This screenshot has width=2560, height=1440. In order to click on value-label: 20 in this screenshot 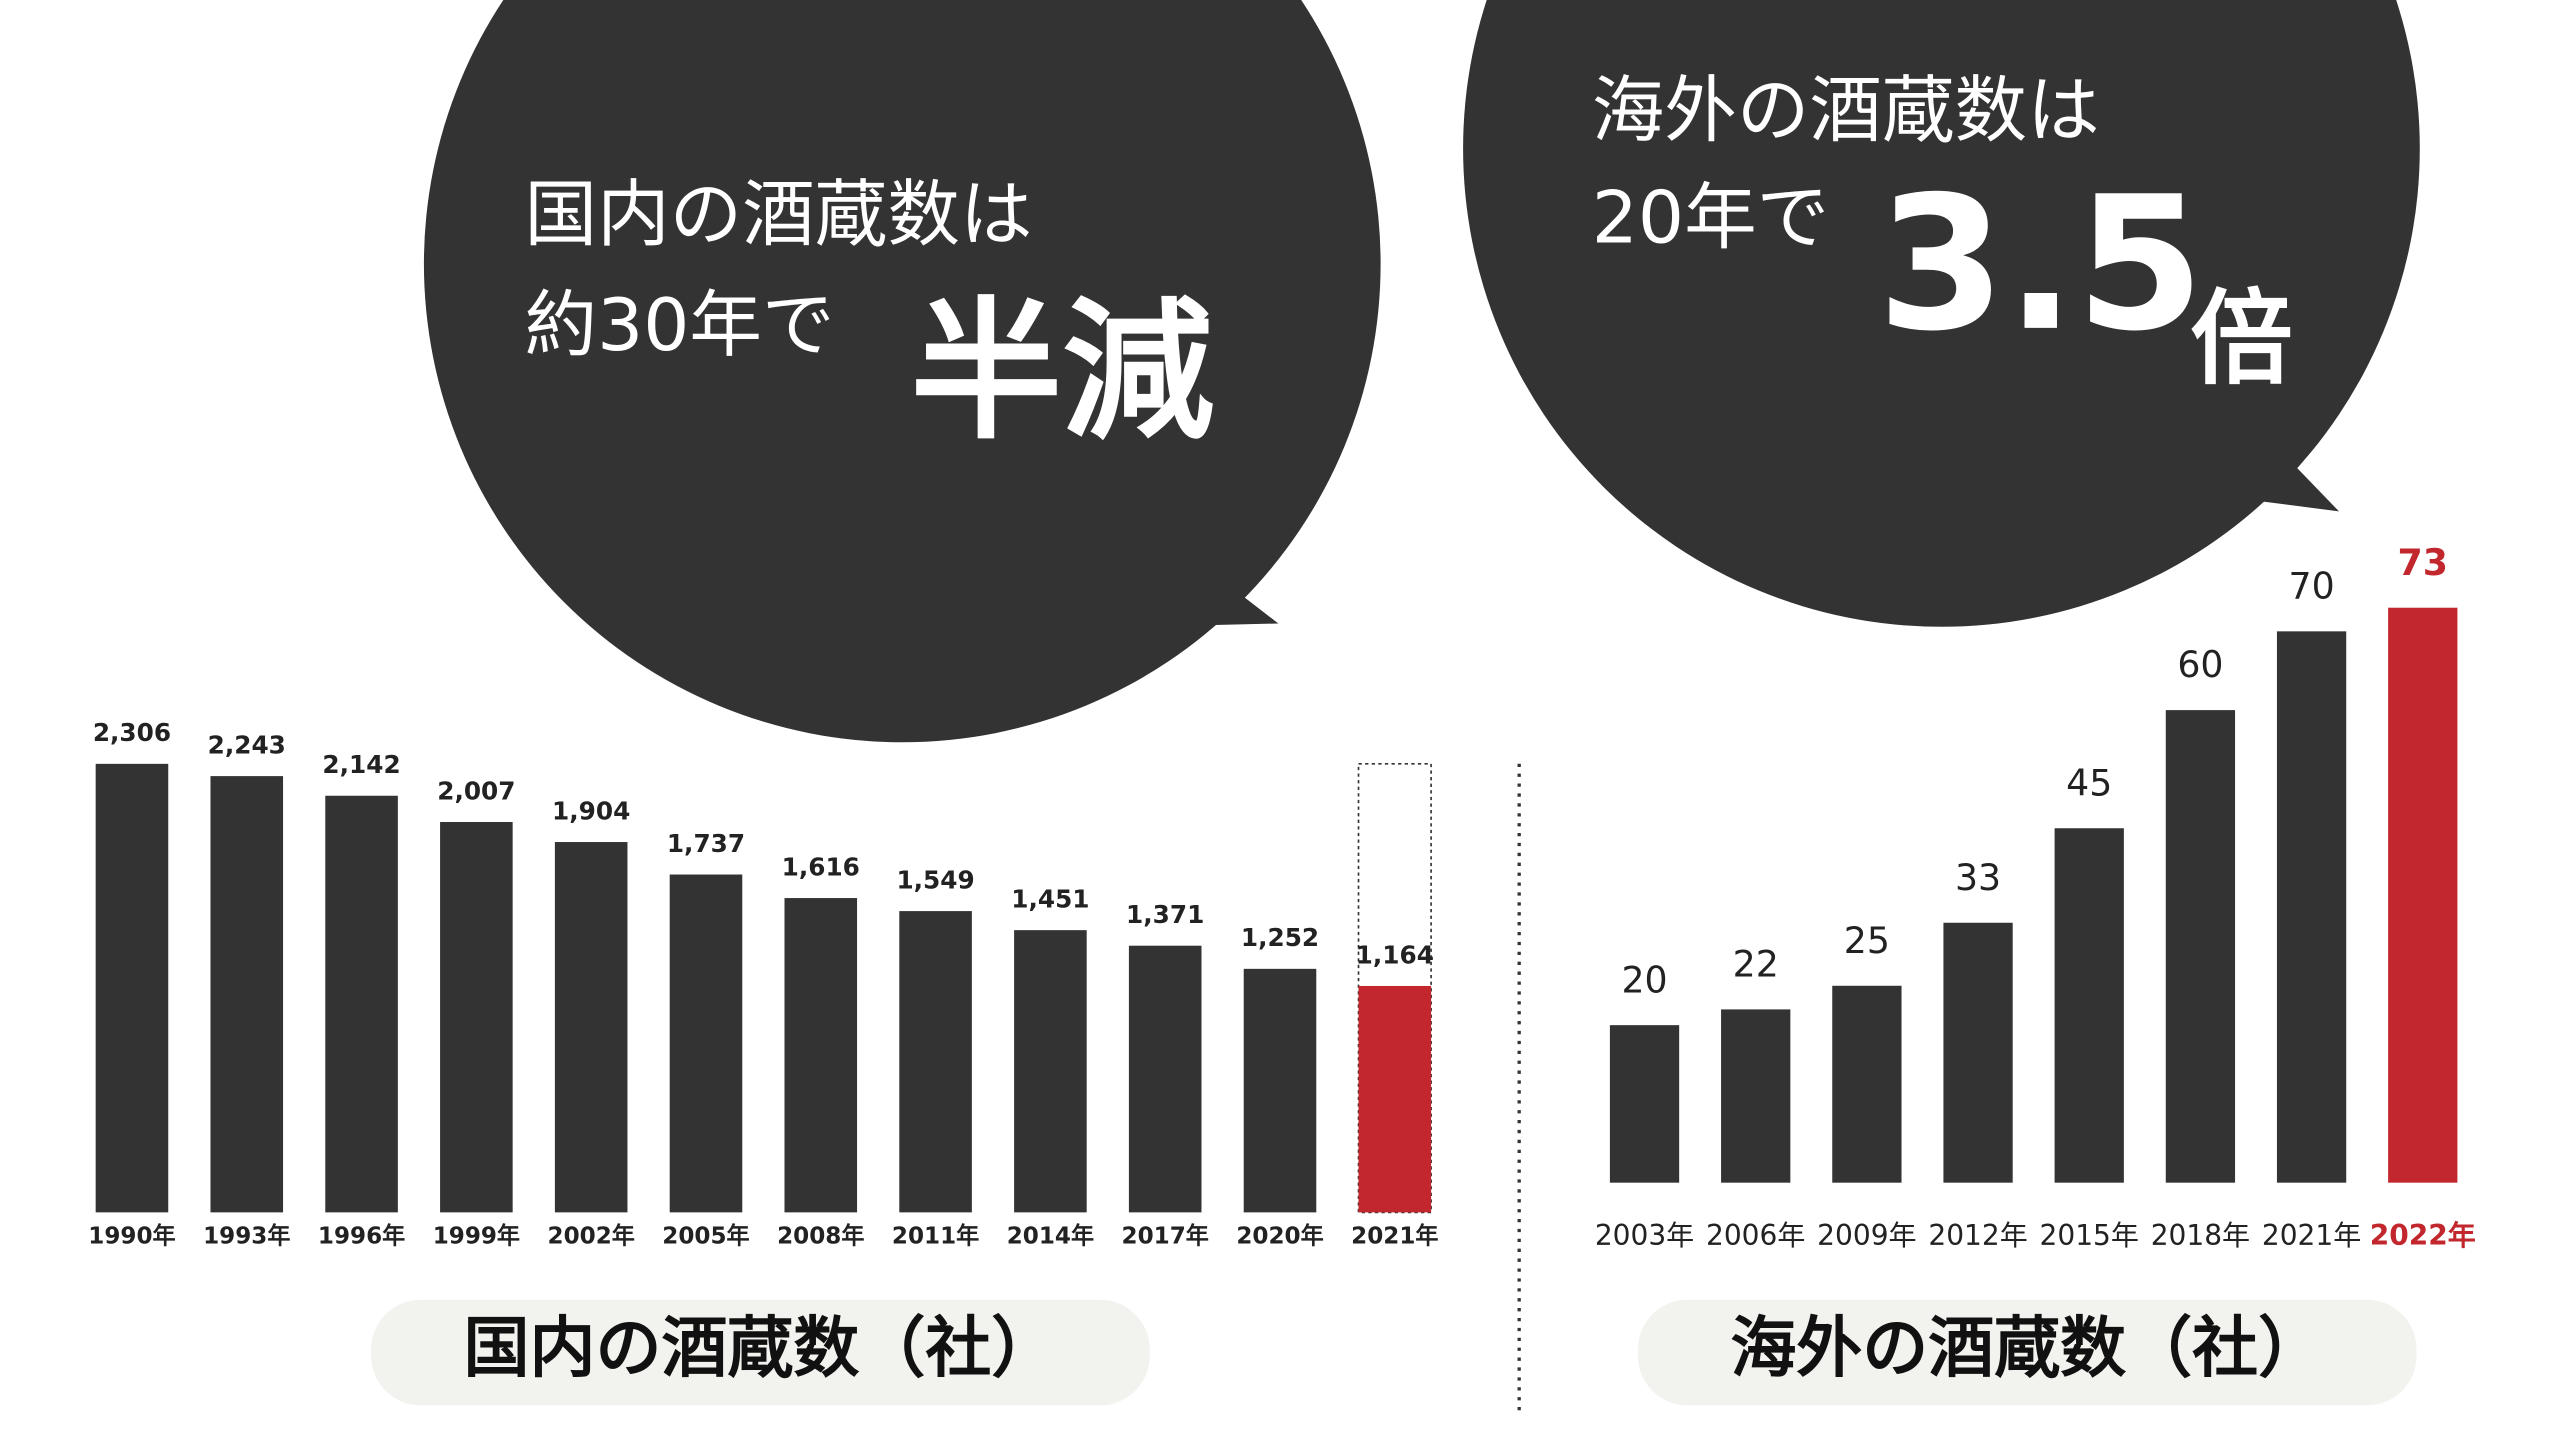, I will do `click(1644, 979)`.